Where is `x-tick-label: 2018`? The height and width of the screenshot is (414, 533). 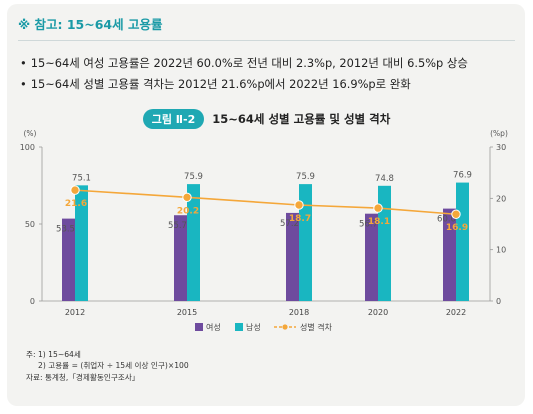
x-tick-label: 2018 is located at coordinates (299, 312).